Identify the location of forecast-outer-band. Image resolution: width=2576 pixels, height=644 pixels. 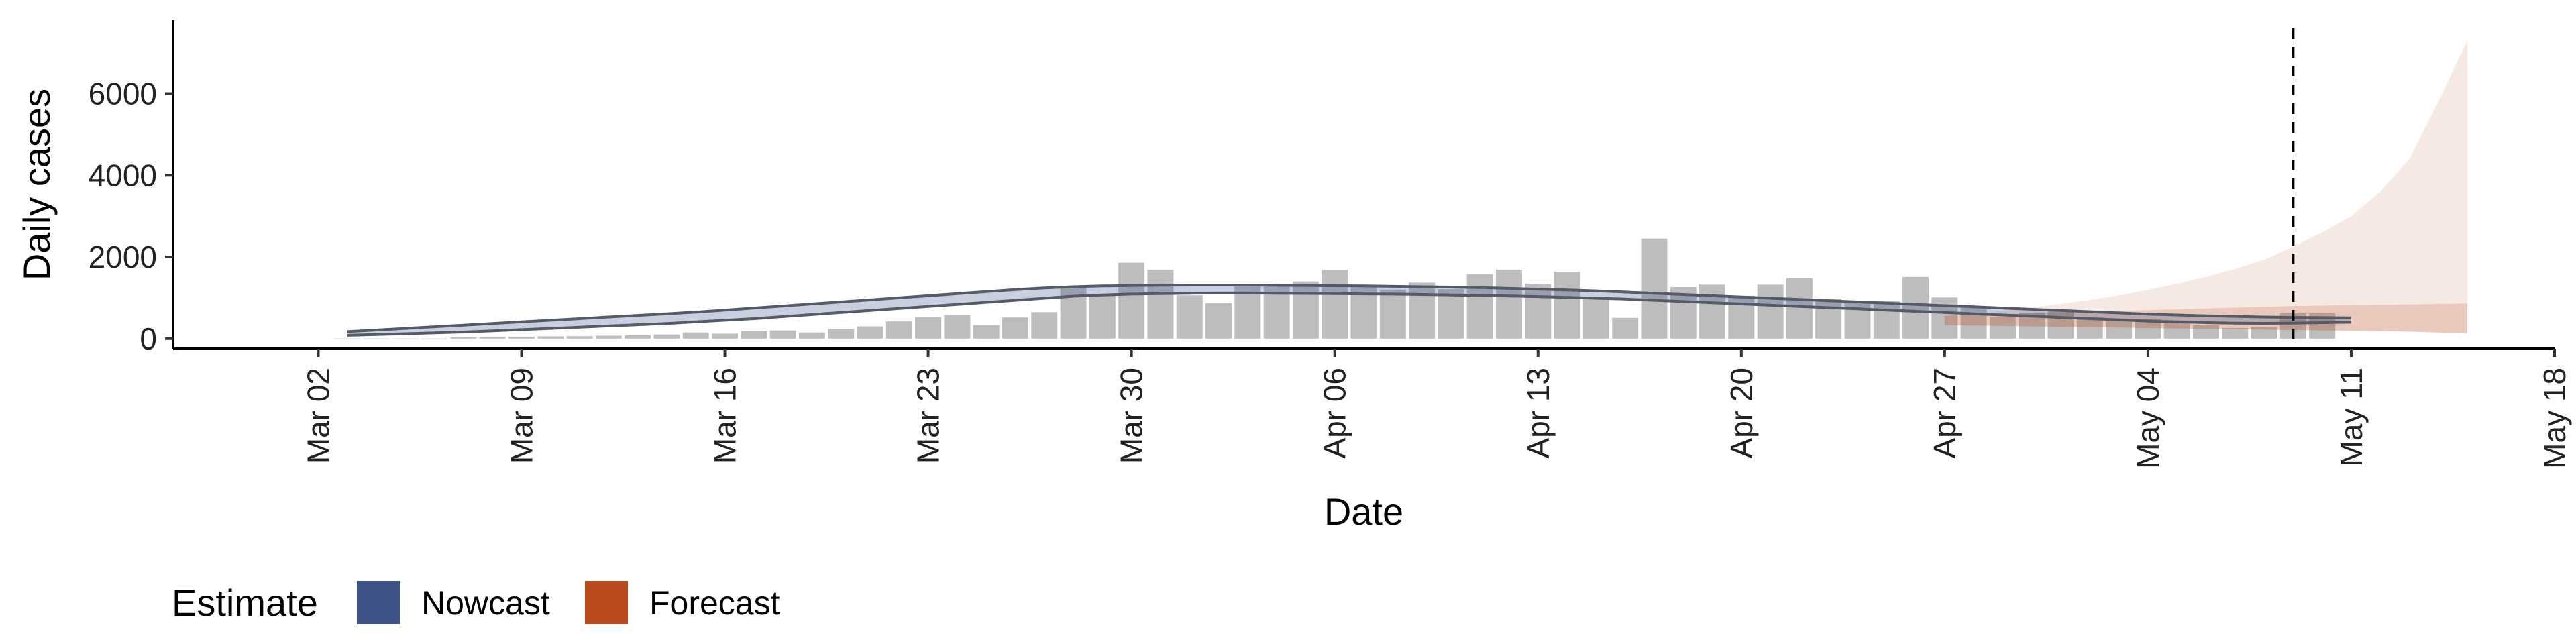
(2206, 186).